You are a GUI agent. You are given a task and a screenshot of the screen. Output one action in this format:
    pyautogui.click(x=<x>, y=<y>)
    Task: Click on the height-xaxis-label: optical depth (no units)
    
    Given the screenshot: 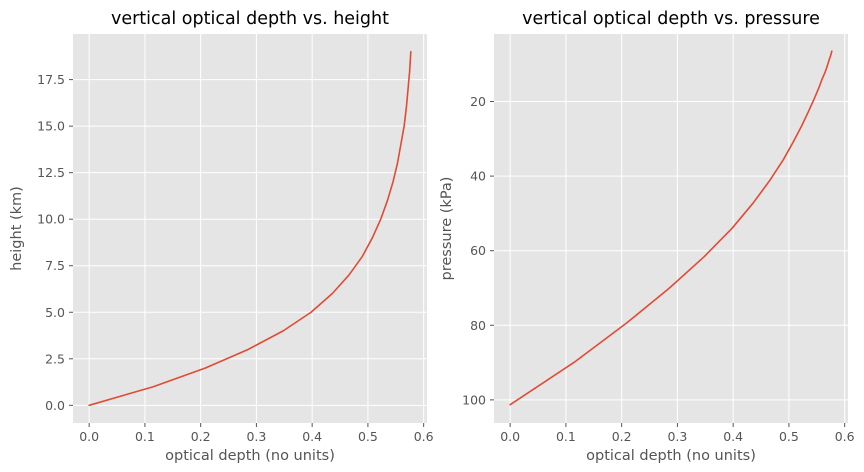 What is the action you would take?
    pyautogui.click(x=250, y=456)
    